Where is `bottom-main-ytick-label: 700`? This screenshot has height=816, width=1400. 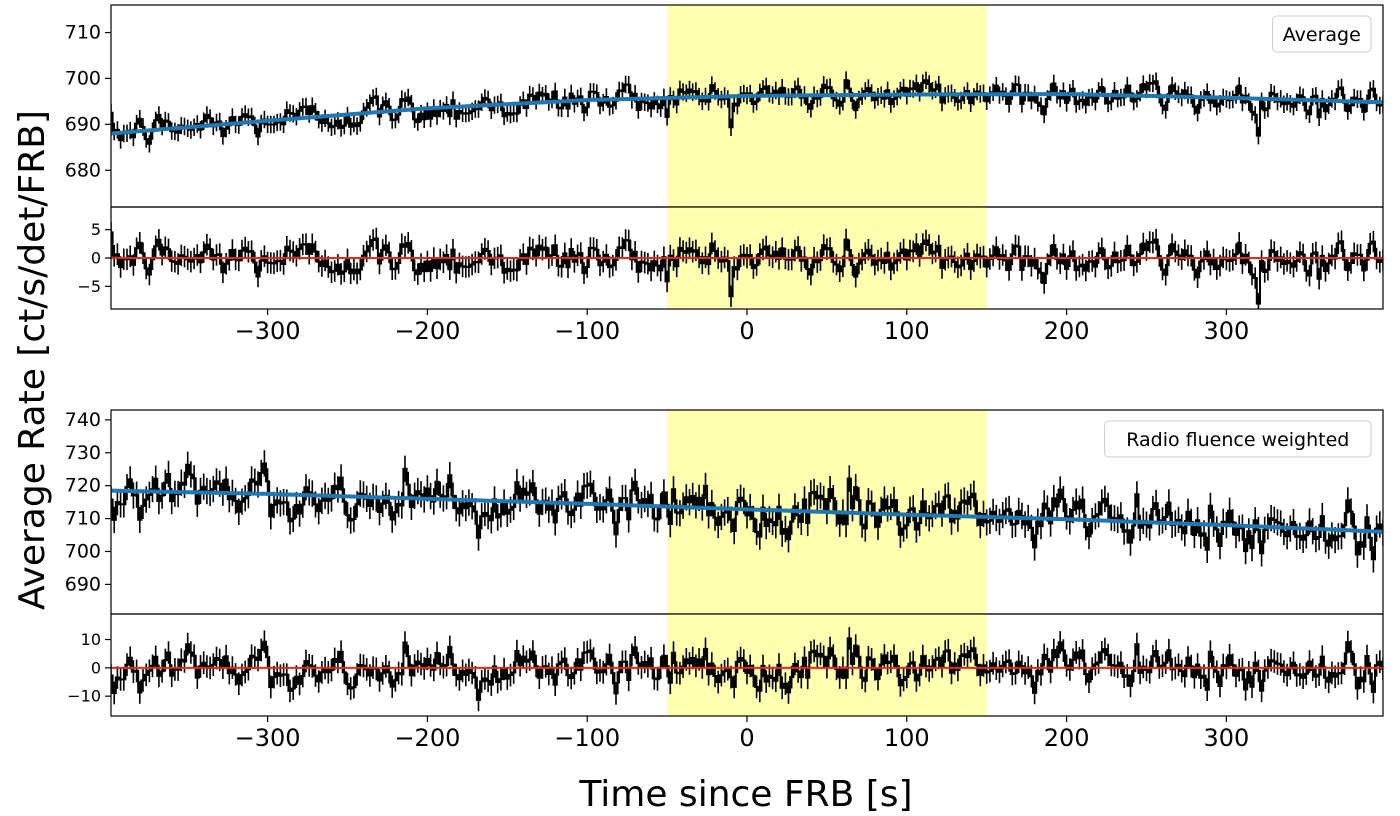
bottom-main-ytick-label: 700 is located at coordinates (83, 551).